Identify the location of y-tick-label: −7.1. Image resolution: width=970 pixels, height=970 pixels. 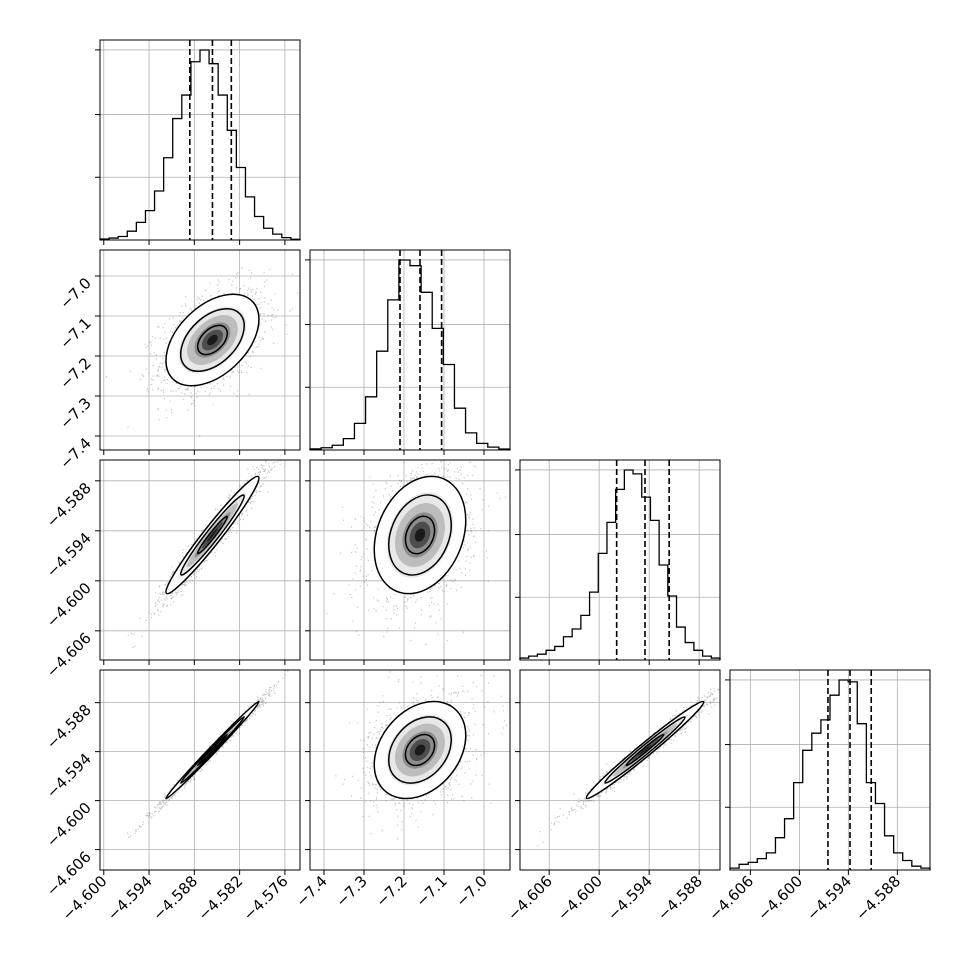
(75, 333).